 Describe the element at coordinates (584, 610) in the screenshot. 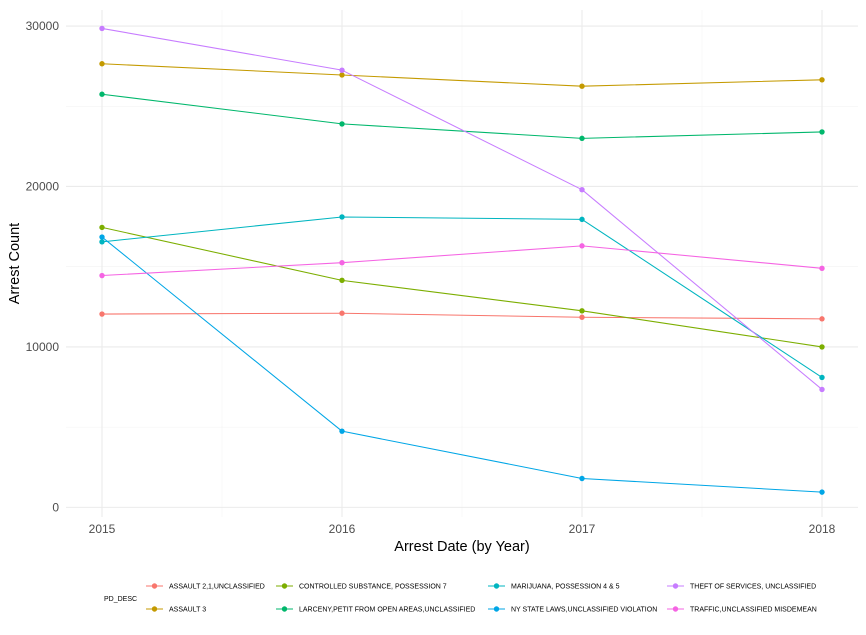

I see `legend-label: NY STATE LAWS,UNCLASSIFIED VIOLATION` at that location.